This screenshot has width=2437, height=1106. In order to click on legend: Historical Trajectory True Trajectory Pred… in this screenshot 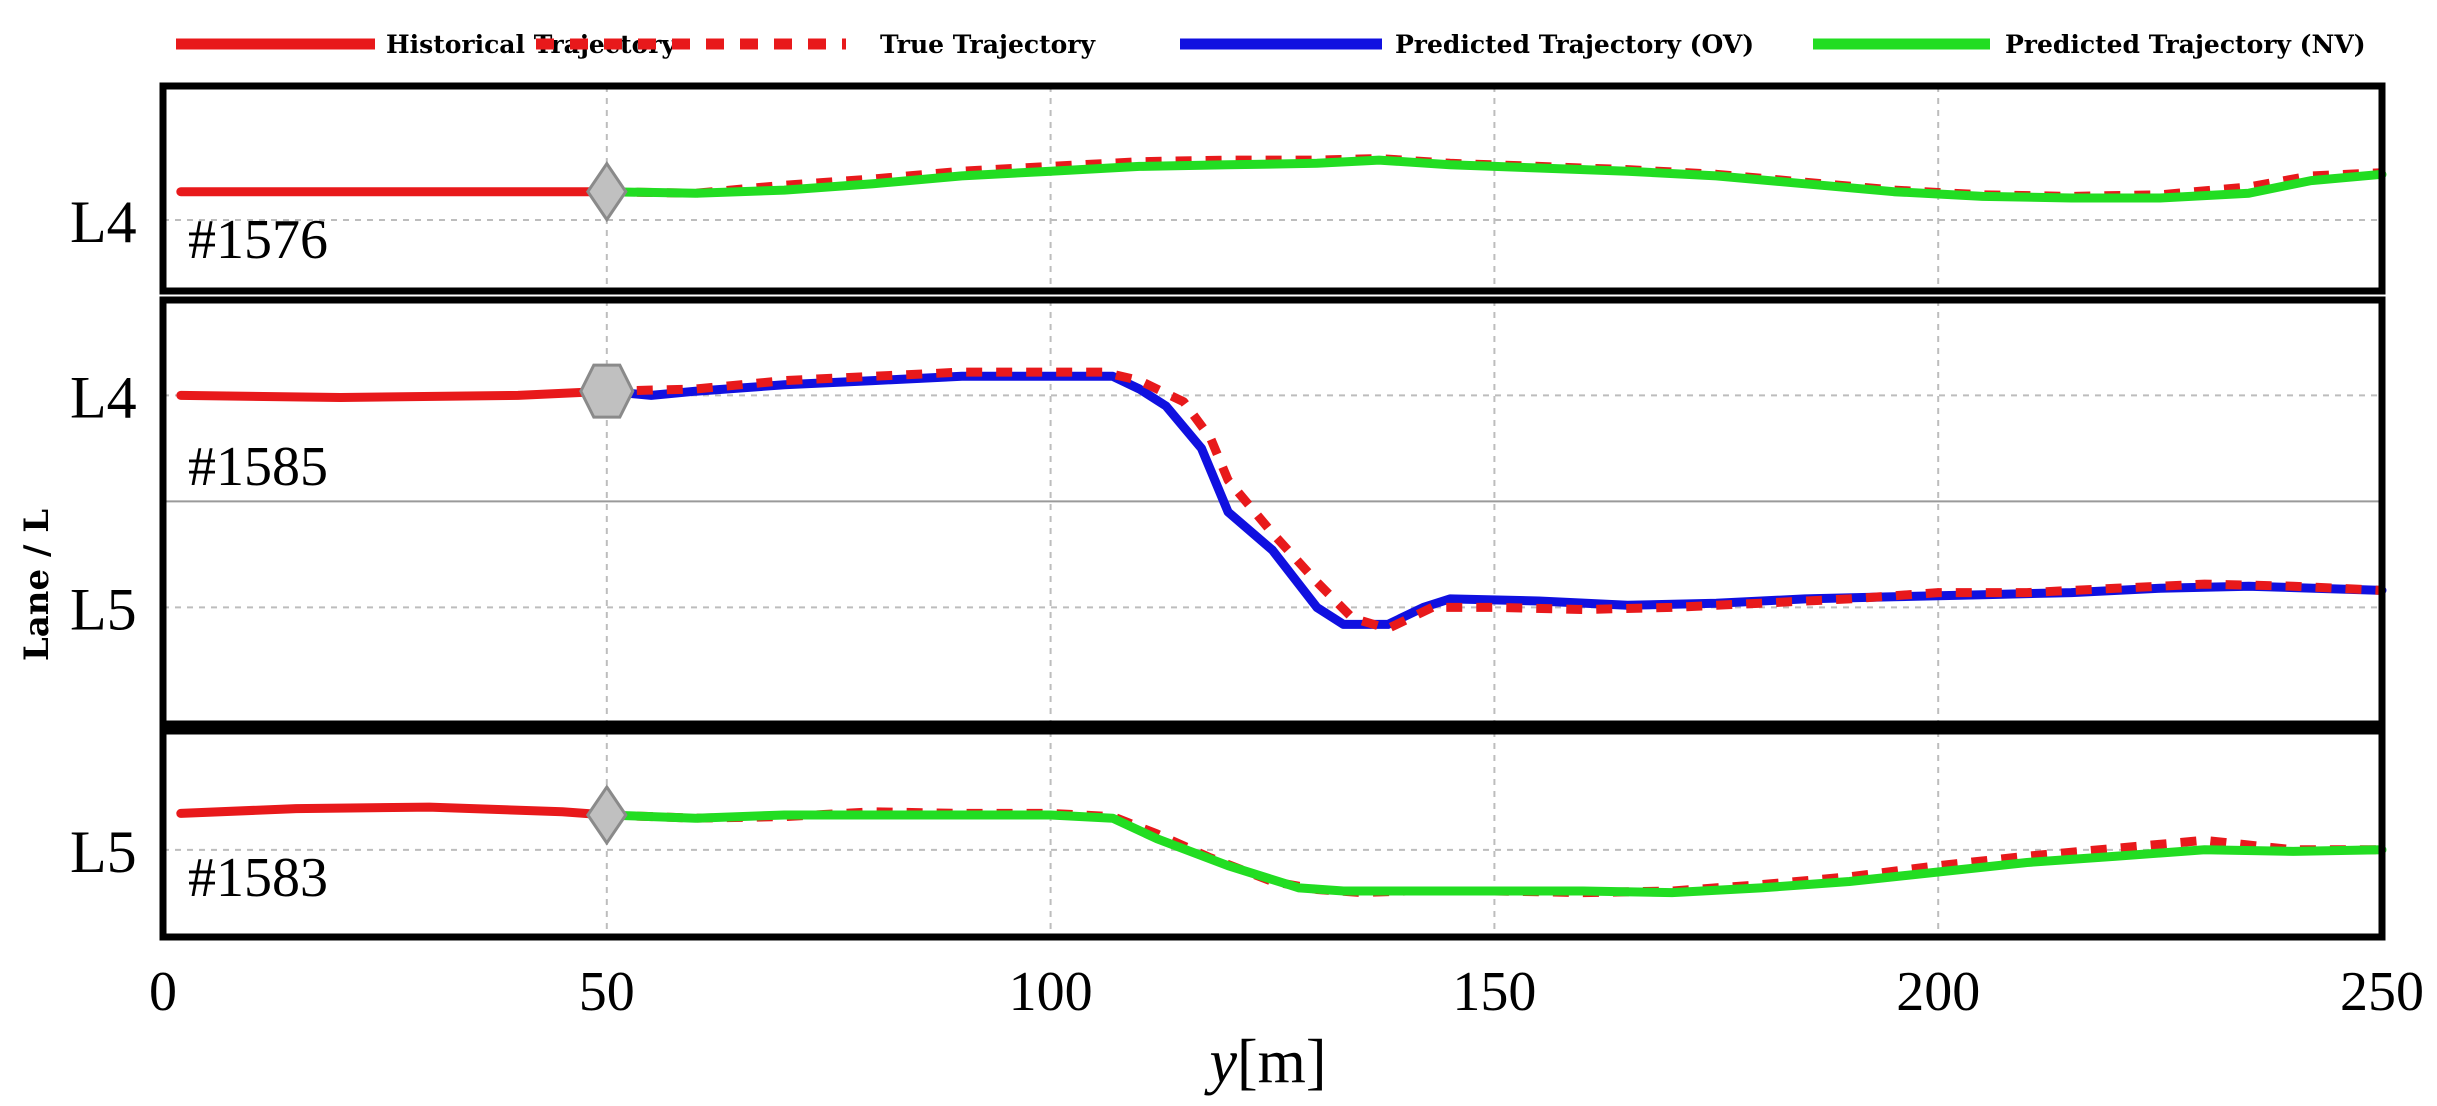, I will do `click(1271, 44)`.